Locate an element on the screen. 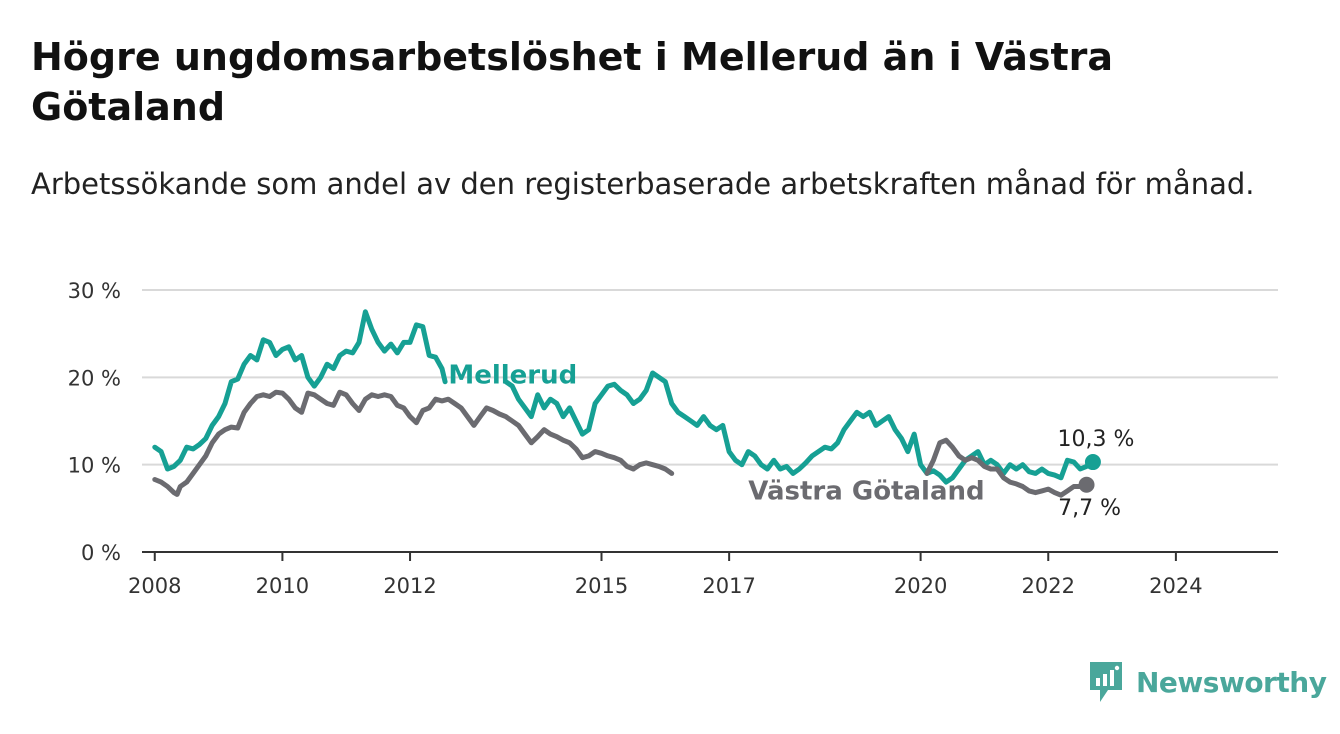 The image size is (1340, 734). series-labels: 10,3 % 7,7 % Mellerud Västra Götaland is located at coordinates (791, 440).